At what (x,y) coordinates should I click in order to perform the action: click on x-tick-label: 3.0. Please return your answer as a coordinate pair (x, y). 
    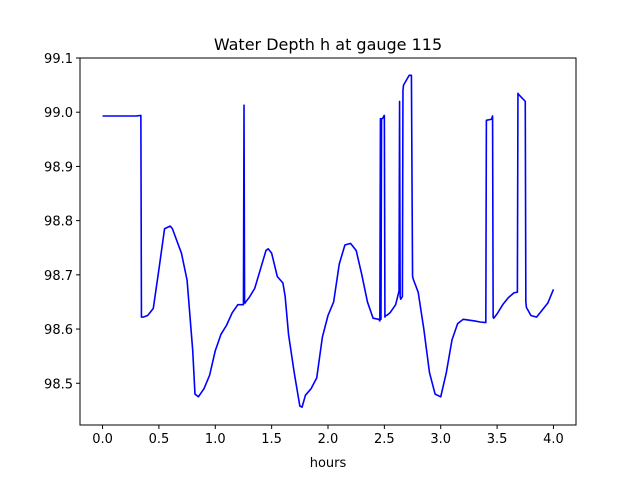
    Looking at the image, I should click on (440, 439).